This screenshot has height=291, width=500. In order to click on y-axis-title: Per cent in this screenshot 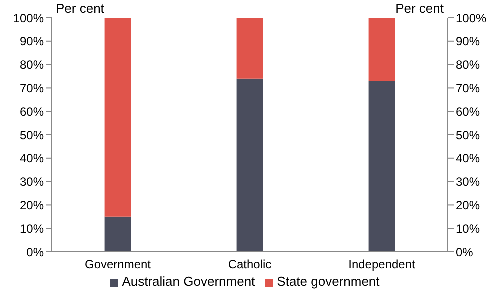, I will do `click(80, 8)`.